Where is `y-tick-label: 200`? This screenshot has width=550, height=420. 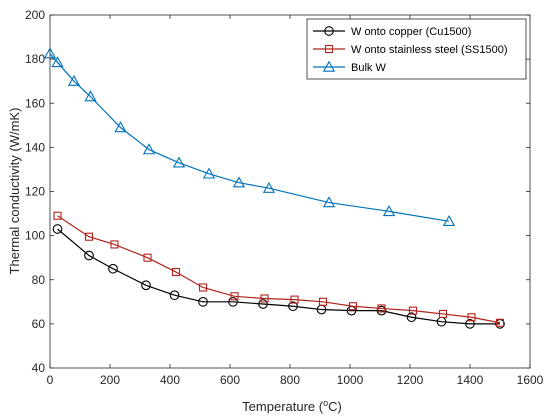 y-tick-label: 200 is located at coordinates (35, 15).